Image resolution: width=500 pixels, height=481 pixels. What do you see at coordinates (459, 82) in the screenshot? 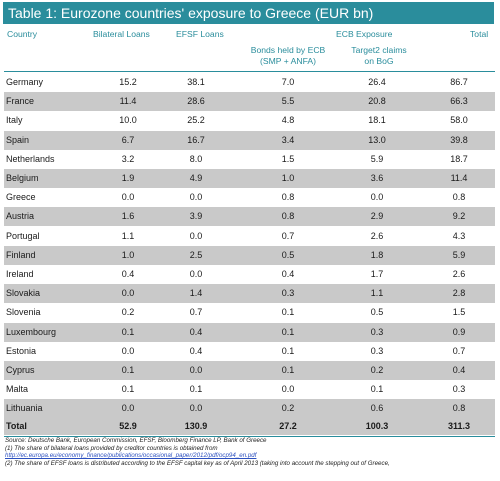
I see `total-cell: 86.7` at bounding box center [459, 82].